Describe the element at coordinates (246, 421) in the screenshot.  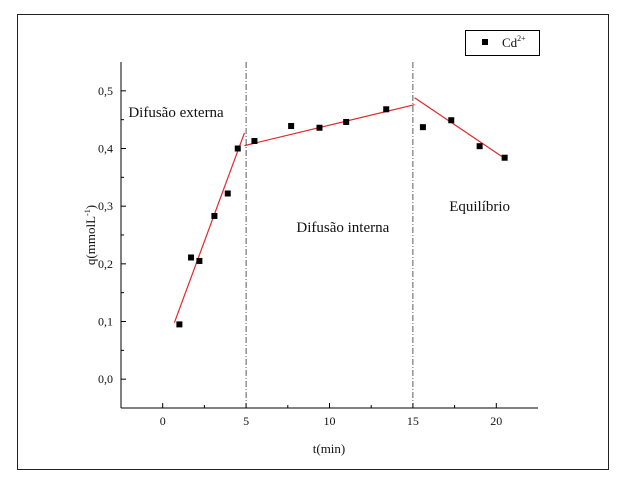
I see `x-tick-label: 5` at that location.